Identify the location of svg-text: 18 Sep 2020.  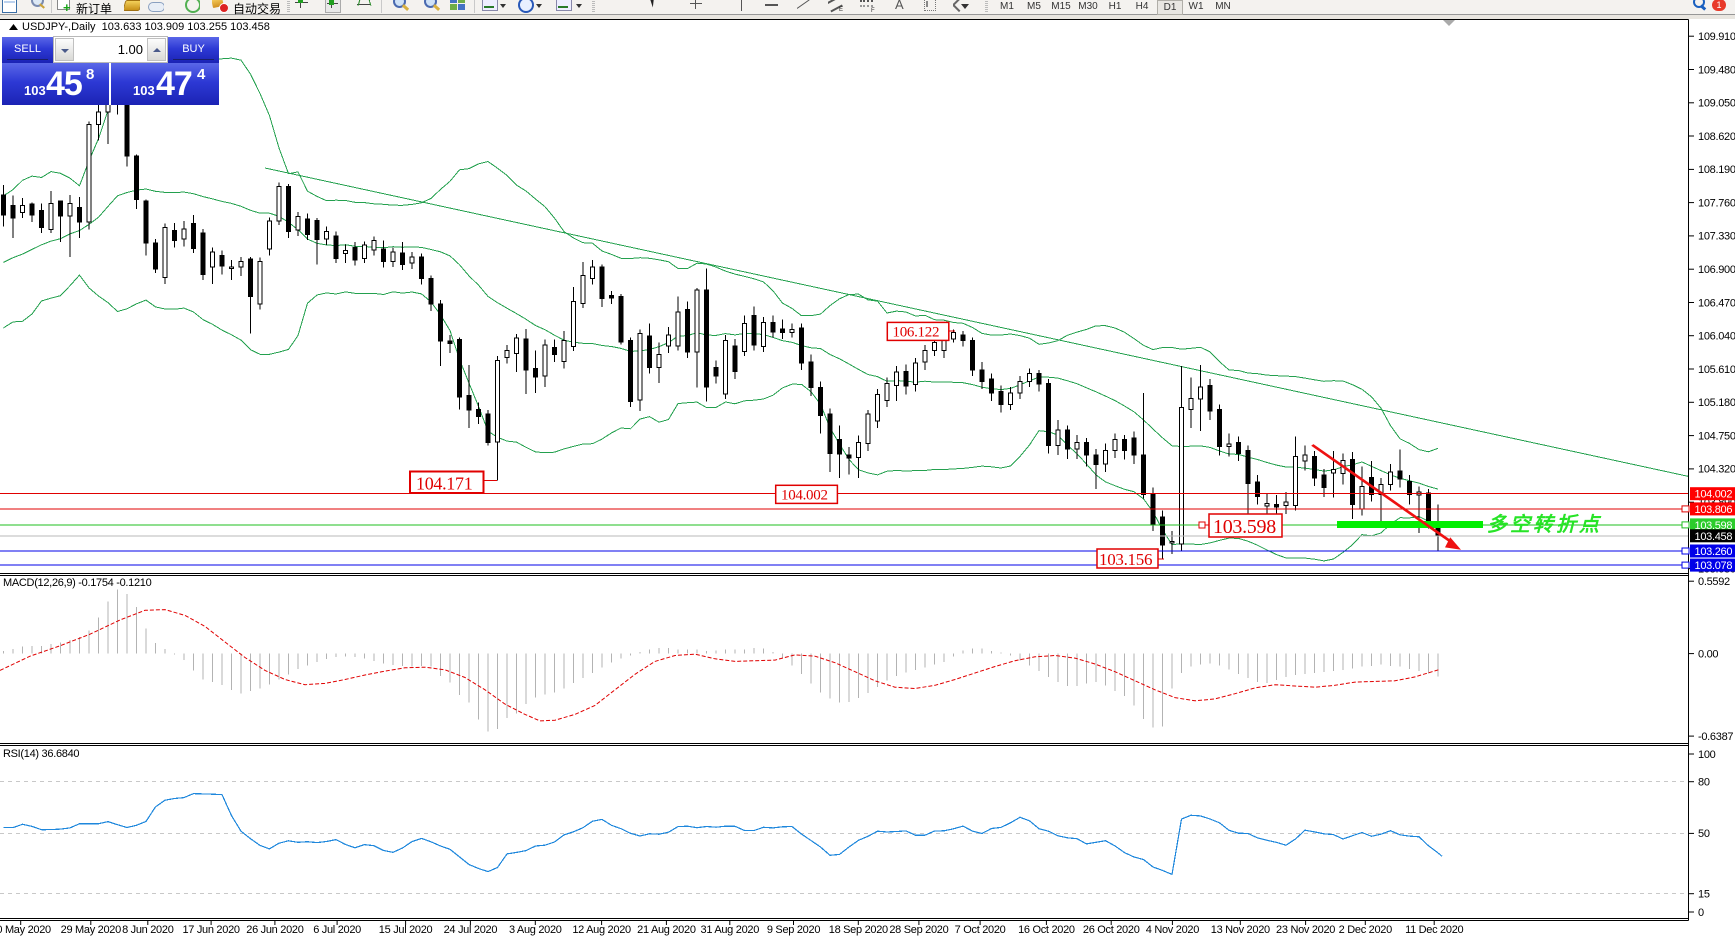
(858, 930).